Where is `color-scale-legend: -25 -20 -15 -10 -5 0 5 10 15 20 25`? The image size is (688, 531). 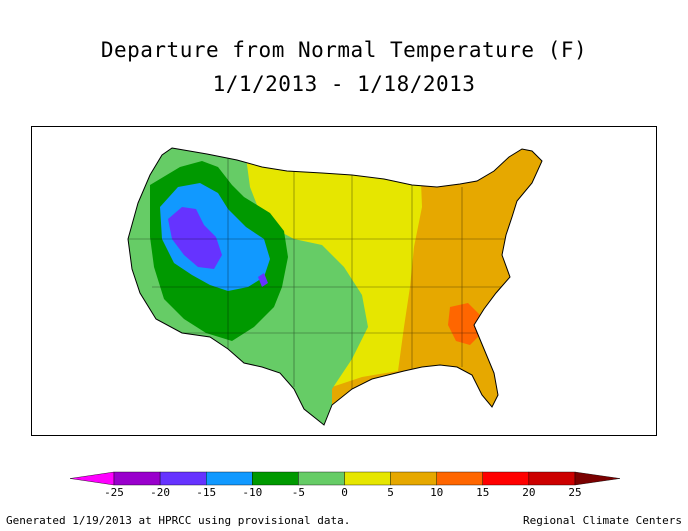
color-scale-legend: -25 -20 -15 -10 -5 0 5 10 15 20 25 is located at coordinates (345, 485).